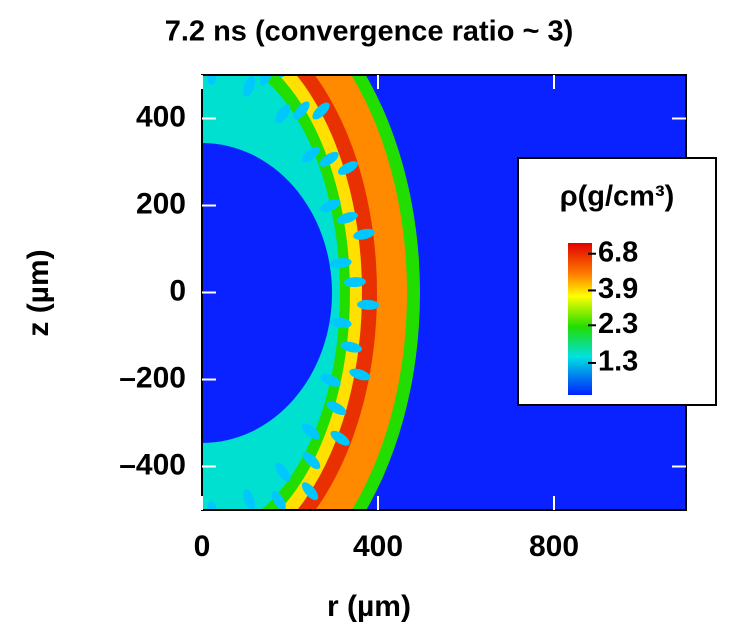  I want to click on chart-title: 7.2 ns (convergence ratio ~ 3), so click(369, 32).